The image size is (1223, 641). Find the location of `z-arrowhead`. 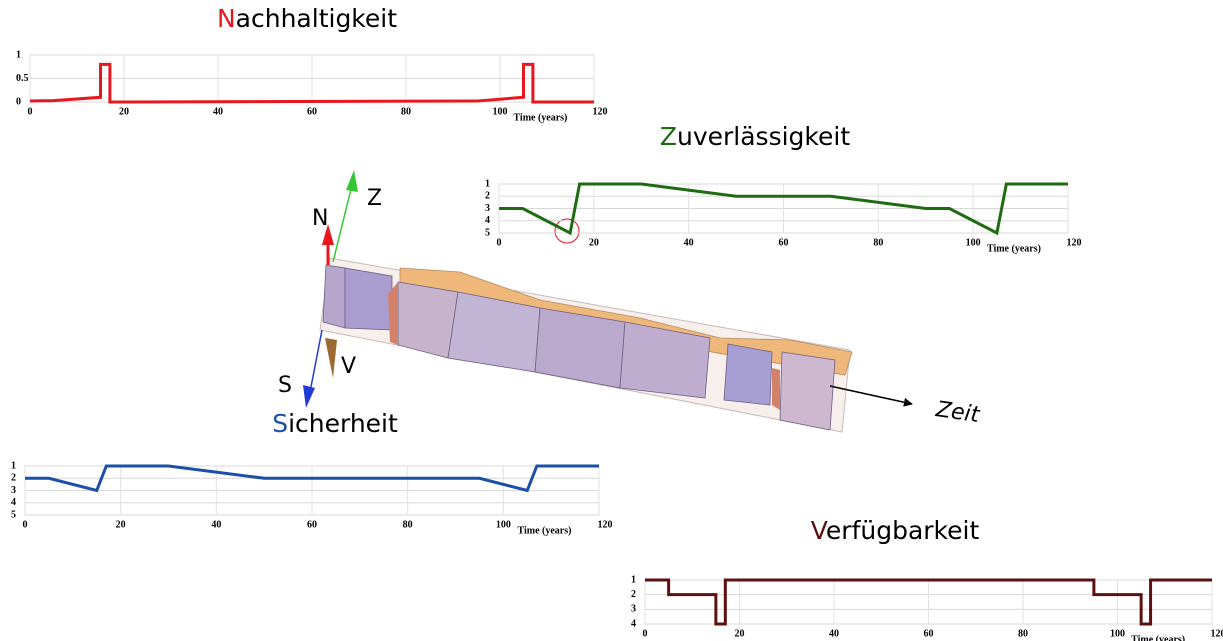

z-arrowhead is located at coordinates (352, 181).